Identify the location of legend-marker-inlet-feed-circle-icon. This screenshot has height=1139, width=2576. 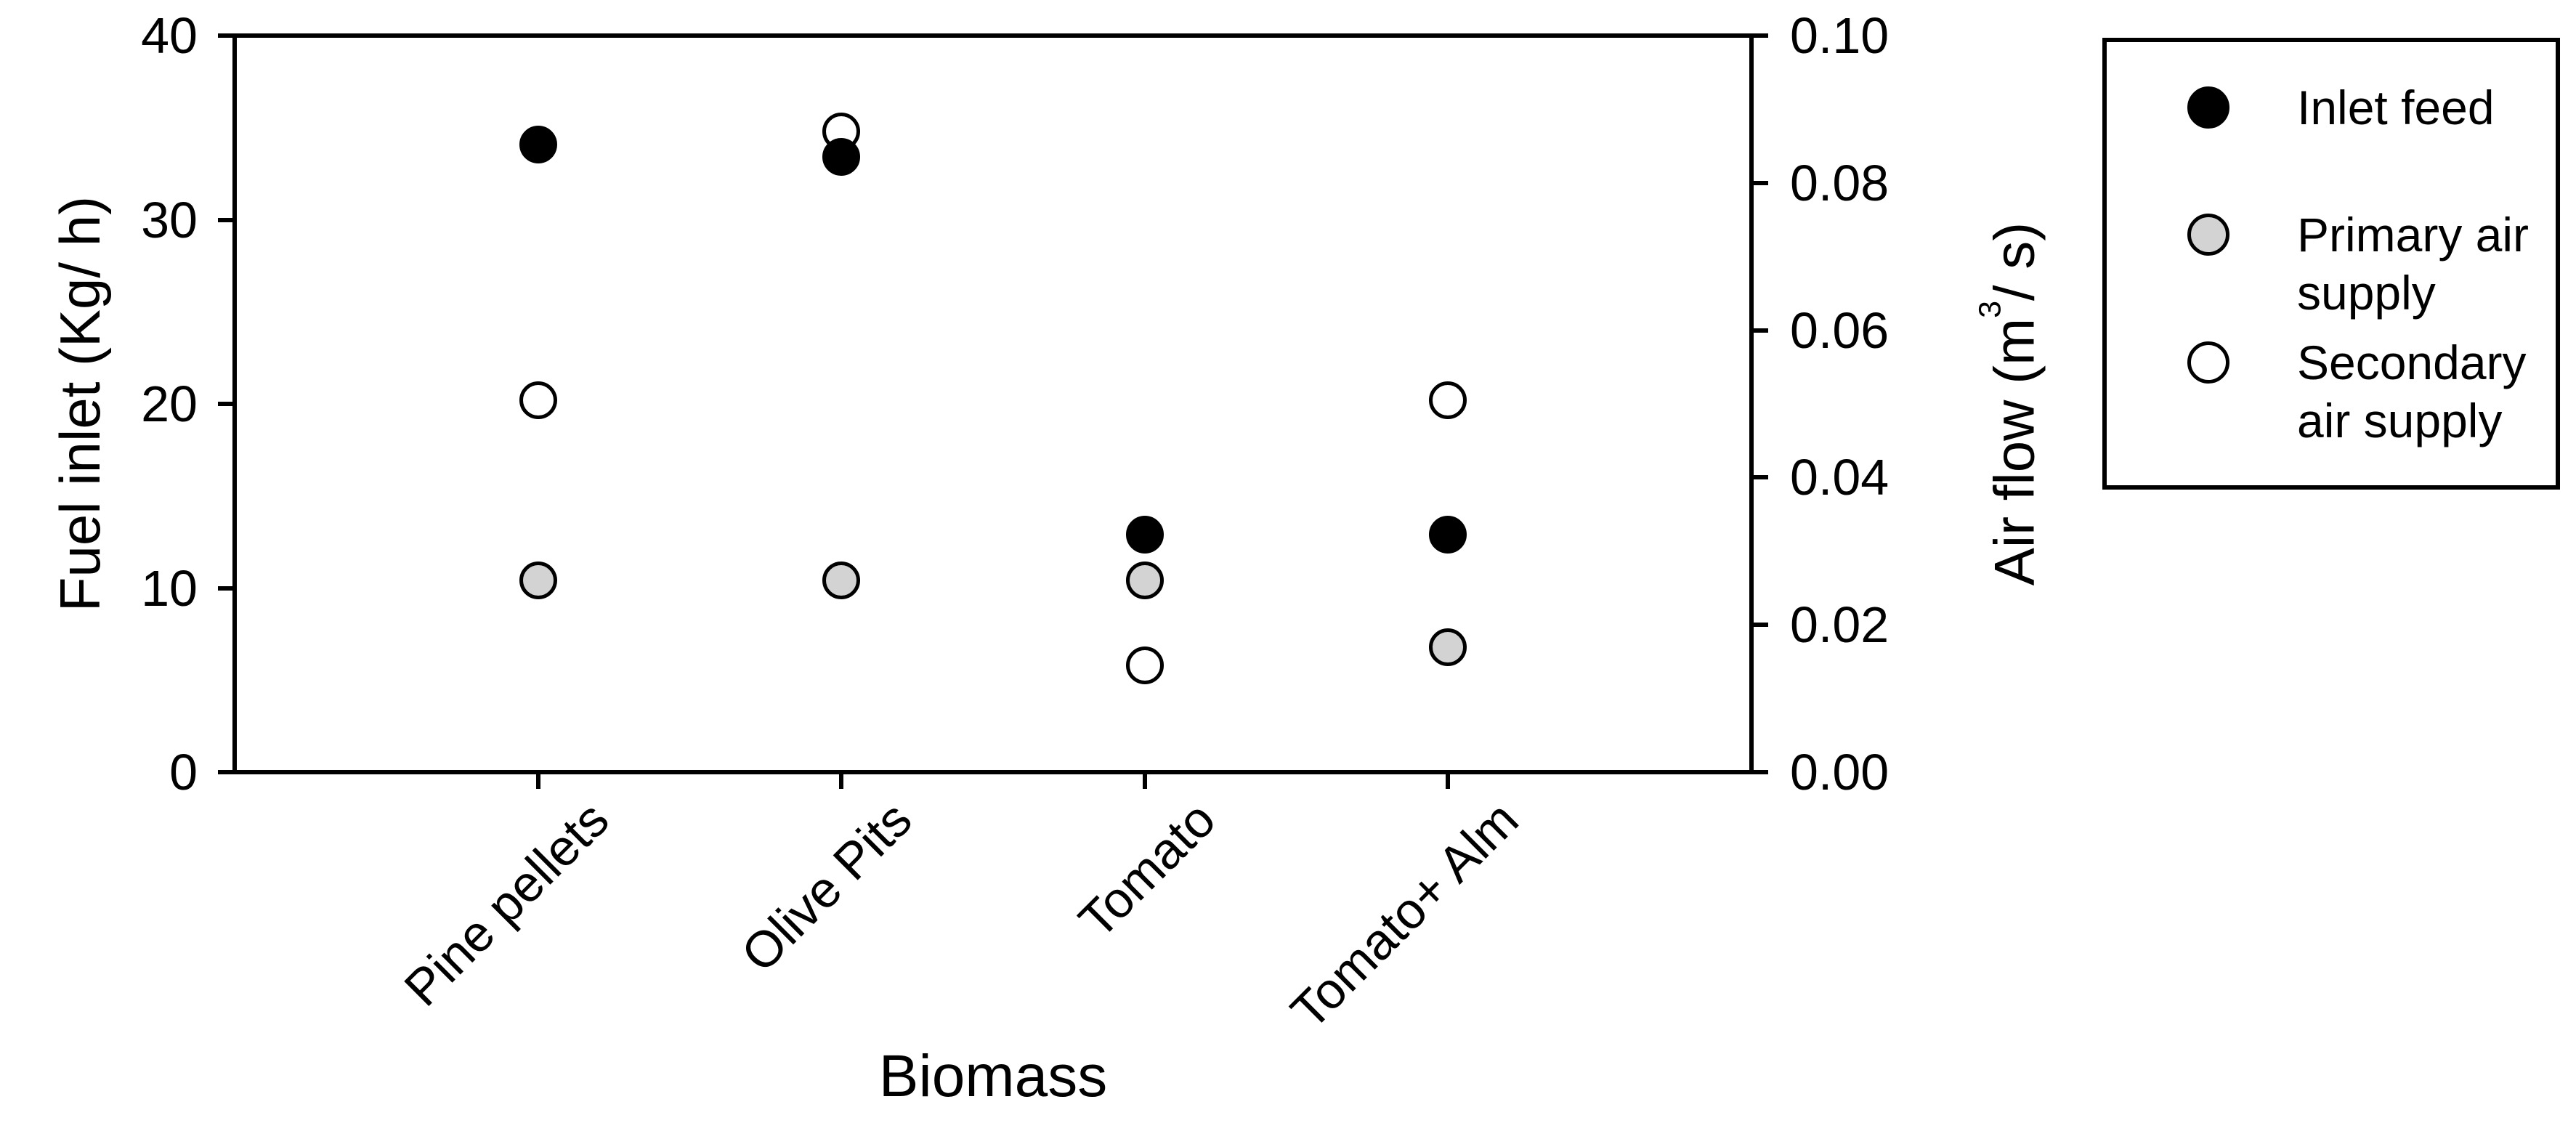
(2208, 107).